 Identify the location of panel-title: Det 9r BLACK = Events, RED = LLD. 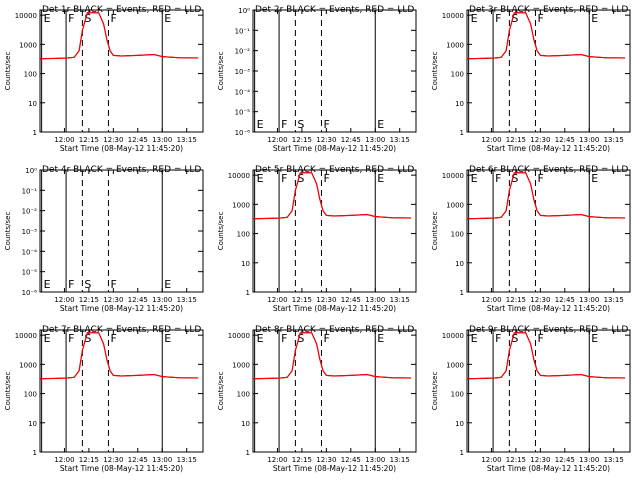
(548, 330).